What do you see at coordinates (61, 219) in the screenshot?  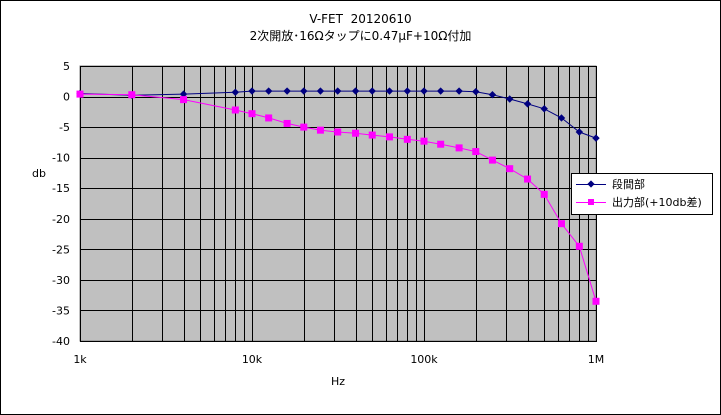 I see `y-tick-label: -20` at bounding box center [61, 219].